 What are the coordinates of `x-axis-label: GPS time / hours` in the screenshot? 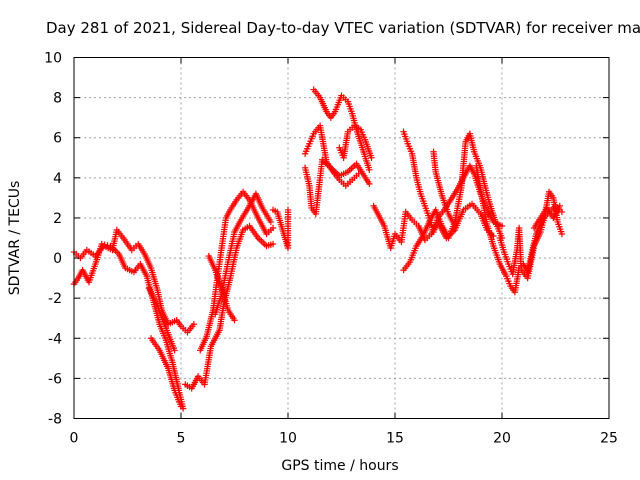 It's located at (339, 466).